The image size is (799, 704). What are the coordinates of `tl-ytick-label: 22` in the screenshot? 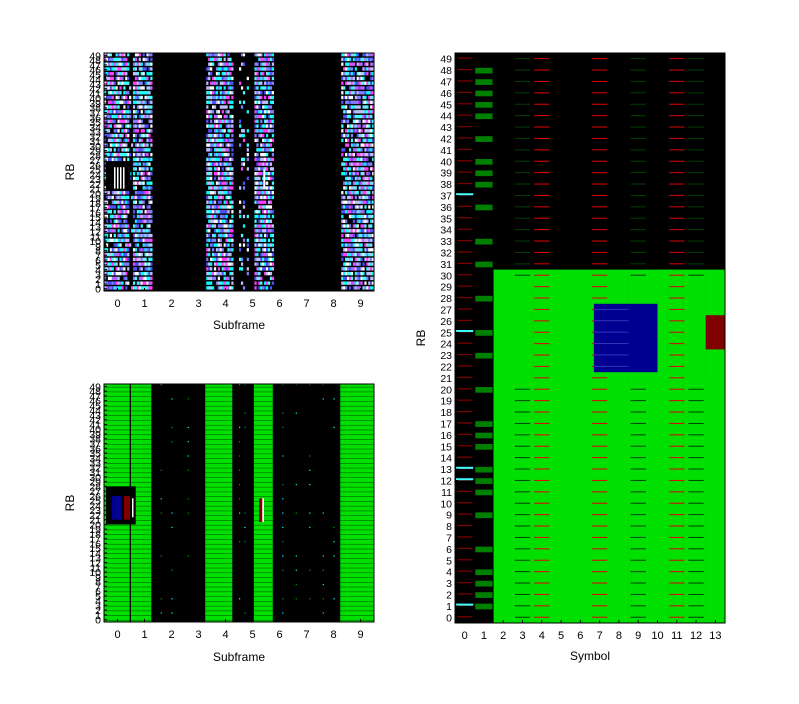 It's located at (95, 185).